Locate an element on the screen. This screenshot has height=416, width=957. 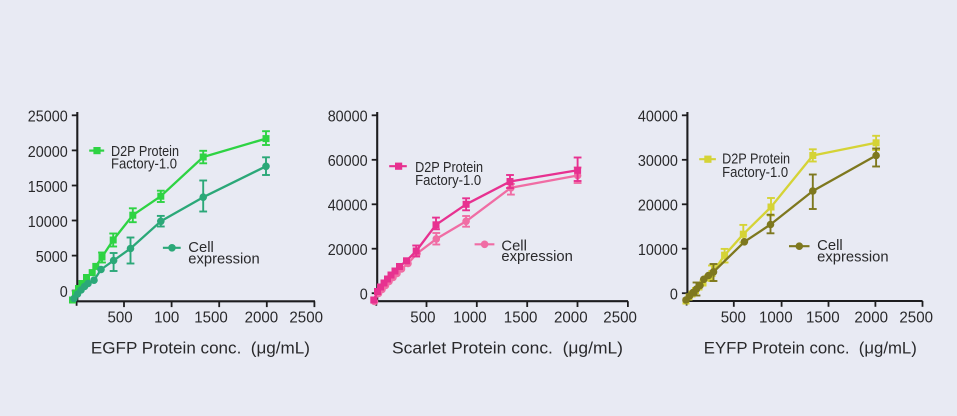
svg-text: Scarlet Protein conc. (μg/mL) is located at coordinates (507, 348).